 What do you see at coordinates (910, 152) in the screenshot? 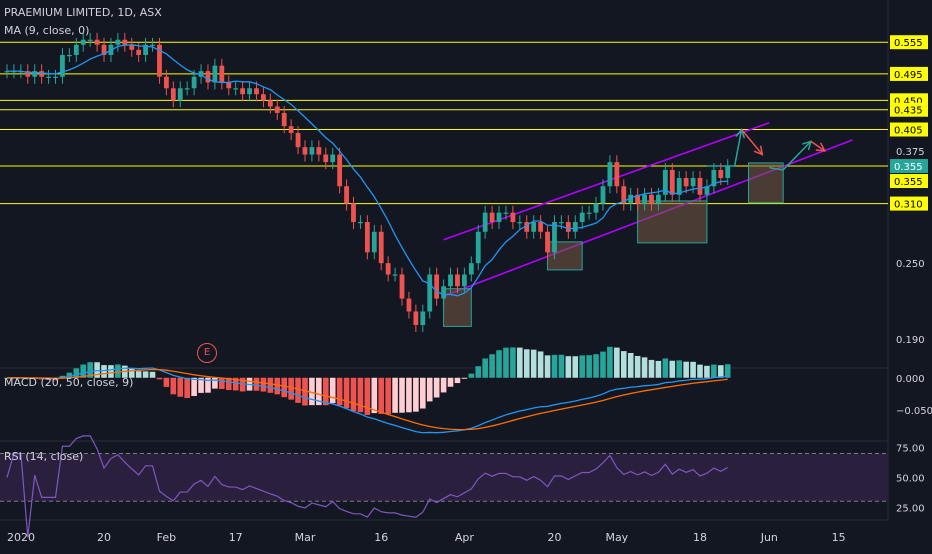
I see `price-axis-tick: 0.375` at bounding box center [910, 152].